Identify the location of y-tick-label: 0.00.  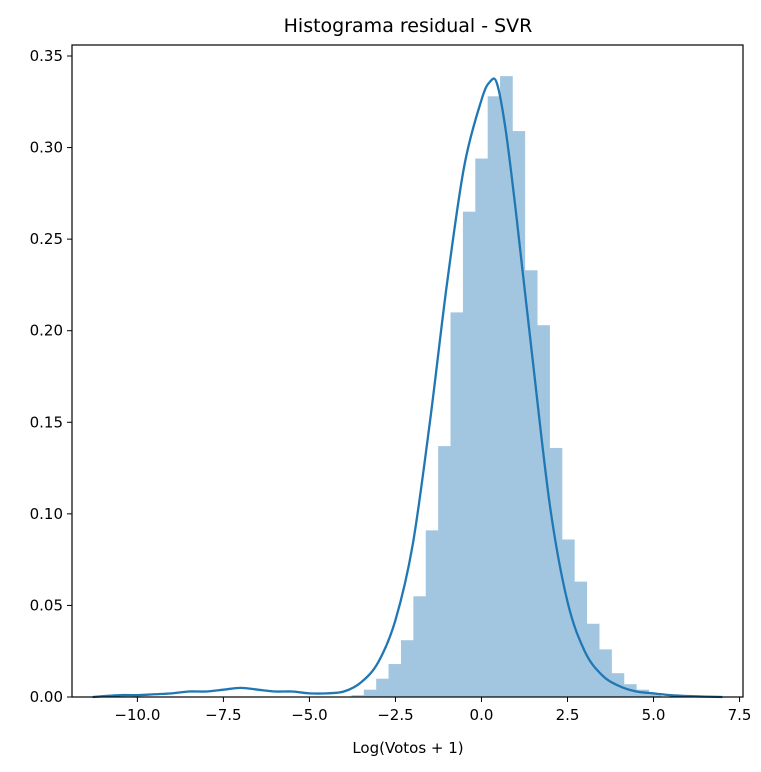
(46, 697).